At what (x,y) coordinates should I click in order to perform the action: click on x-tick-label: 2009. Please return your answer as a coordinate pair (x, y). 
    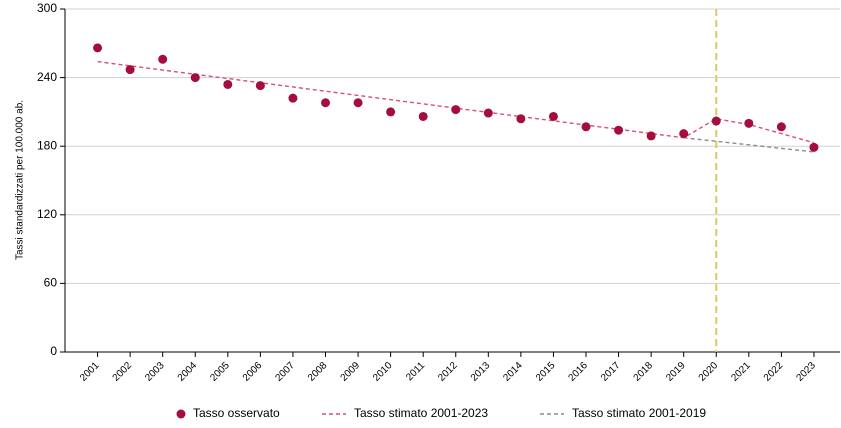
    Looking at the image, I should click on (351, 372).